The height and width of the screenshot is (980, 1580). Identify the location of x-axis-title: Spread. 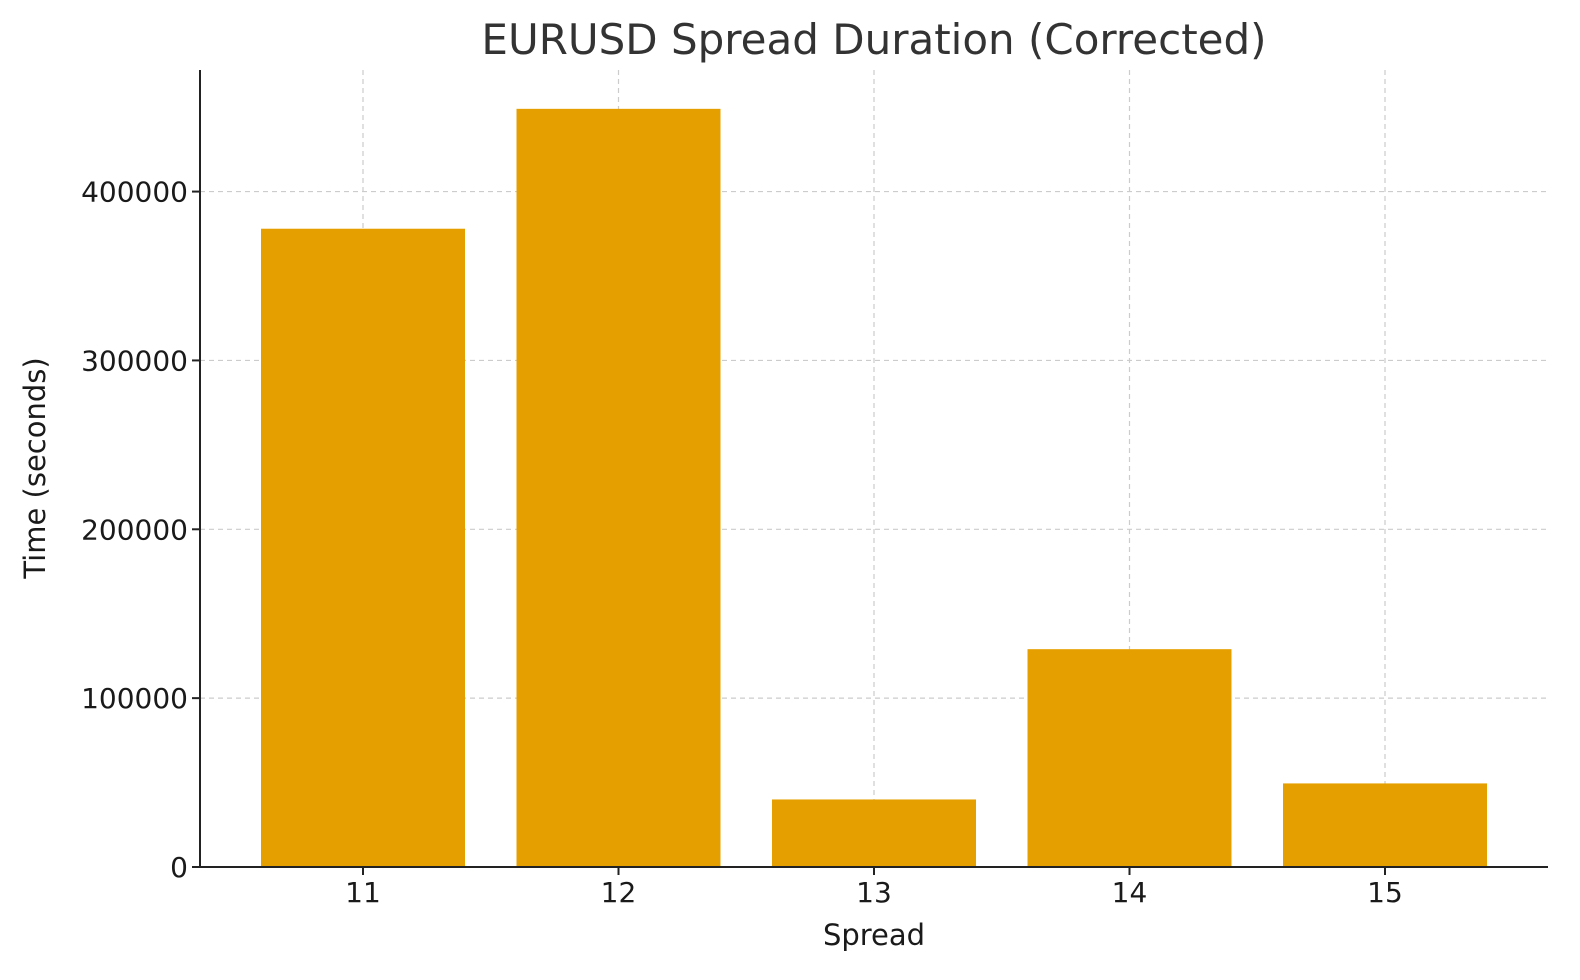
(874, 935).